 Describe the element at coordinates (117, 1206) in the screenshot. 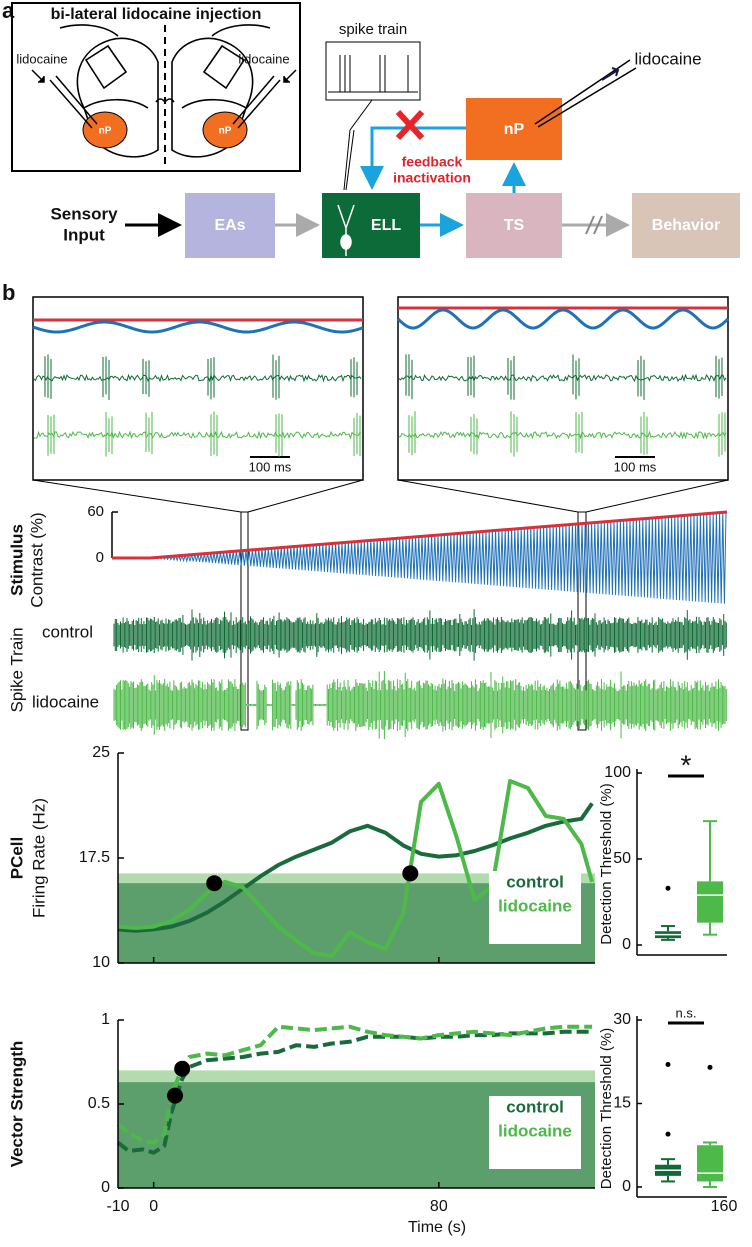

I see `x-tick-label: -10` at that location.